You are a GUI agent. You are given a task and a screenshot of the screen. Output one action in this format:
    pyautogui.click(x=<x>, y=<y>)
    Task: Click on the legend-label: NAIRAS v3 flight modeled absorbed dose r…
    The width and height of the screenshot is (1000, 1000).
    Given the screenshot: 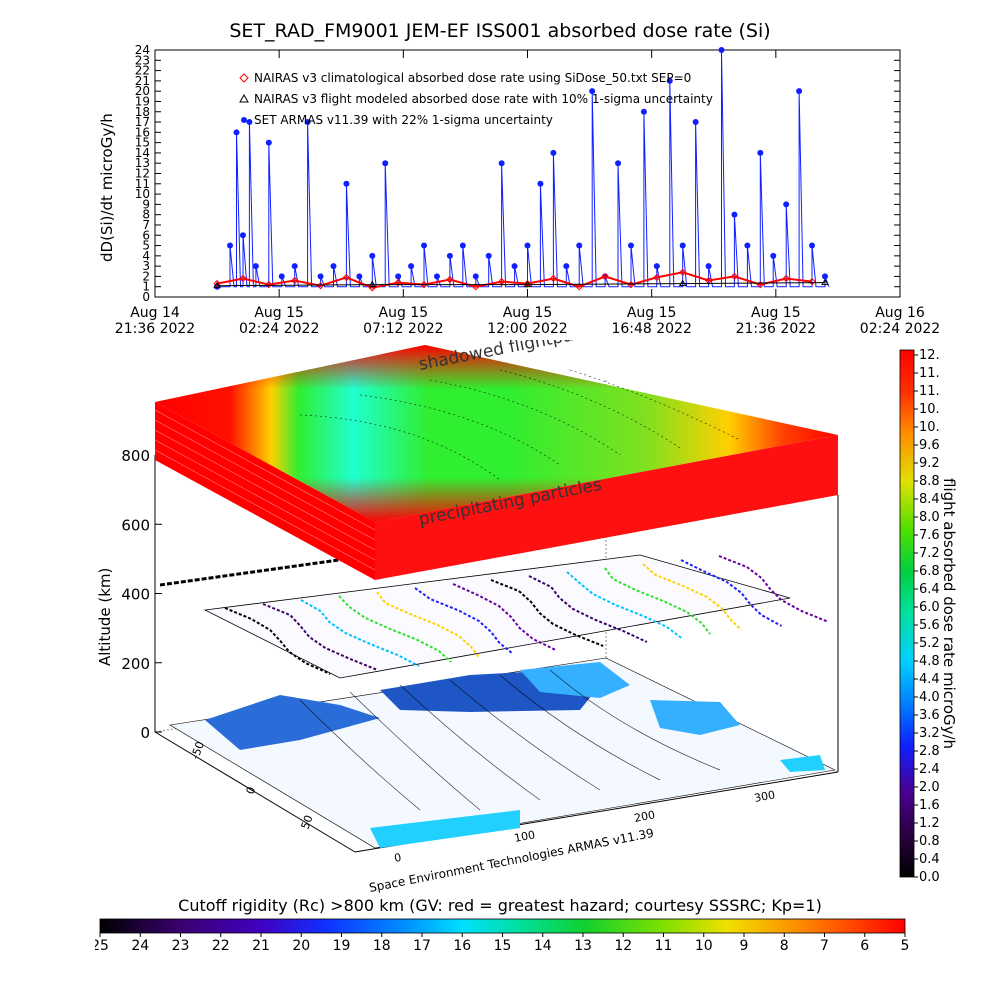 What is the action you would take?
    pyautogui.click(x=483, y=99)
    